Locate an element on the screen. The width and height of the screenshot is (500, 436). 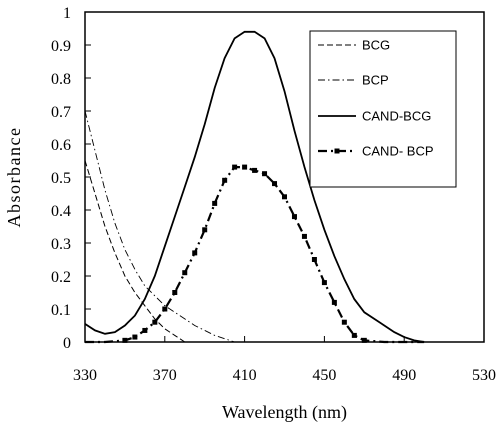
x-axis: 330 370 410 450 490 530 is located at coordinates (284, 360).